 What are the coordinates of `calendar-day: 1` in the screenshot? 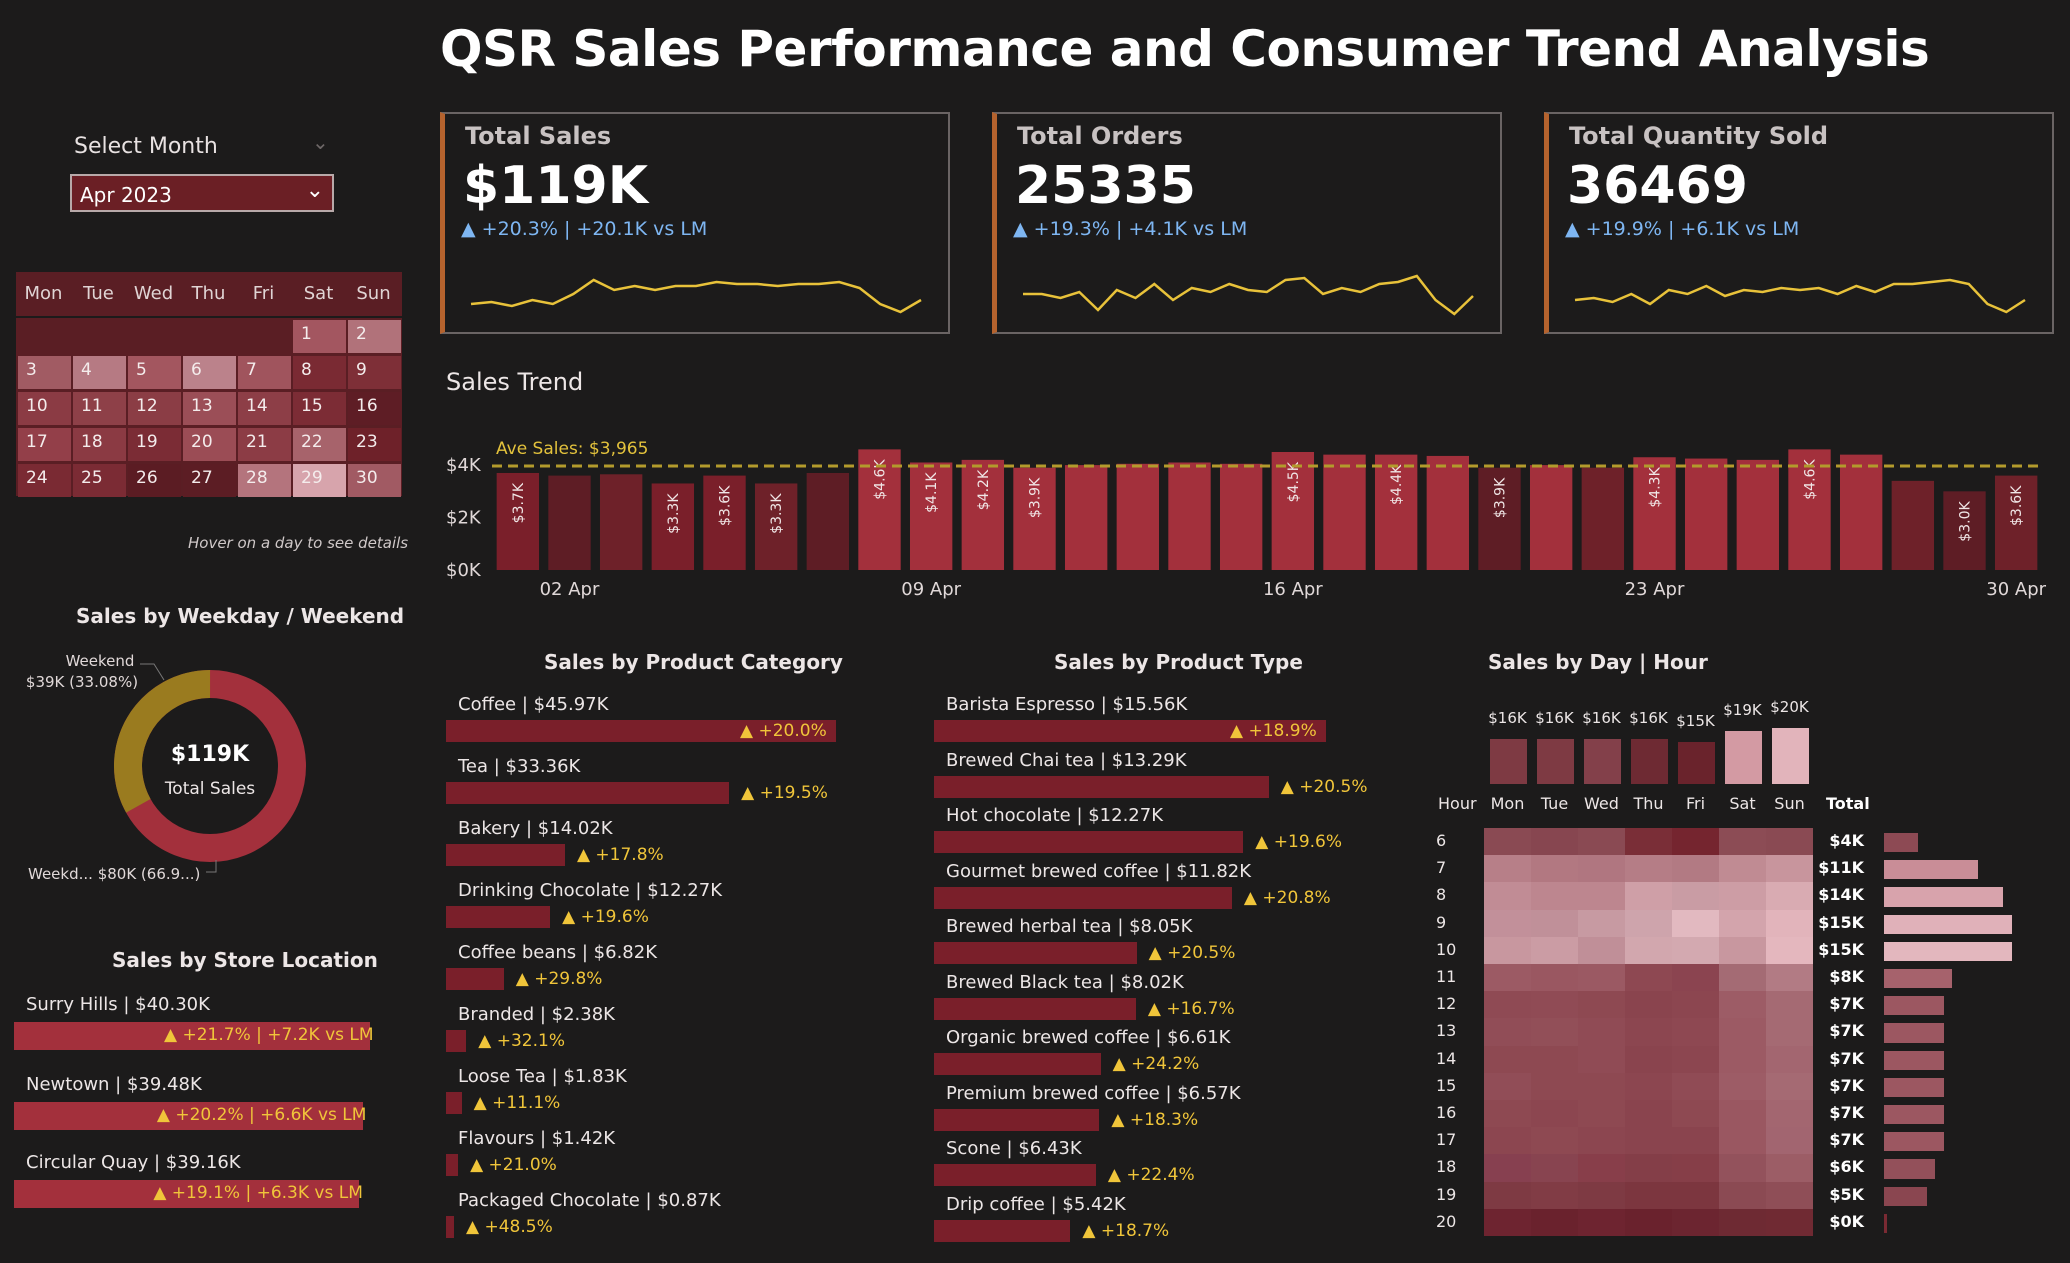 It's located at (319, 336).